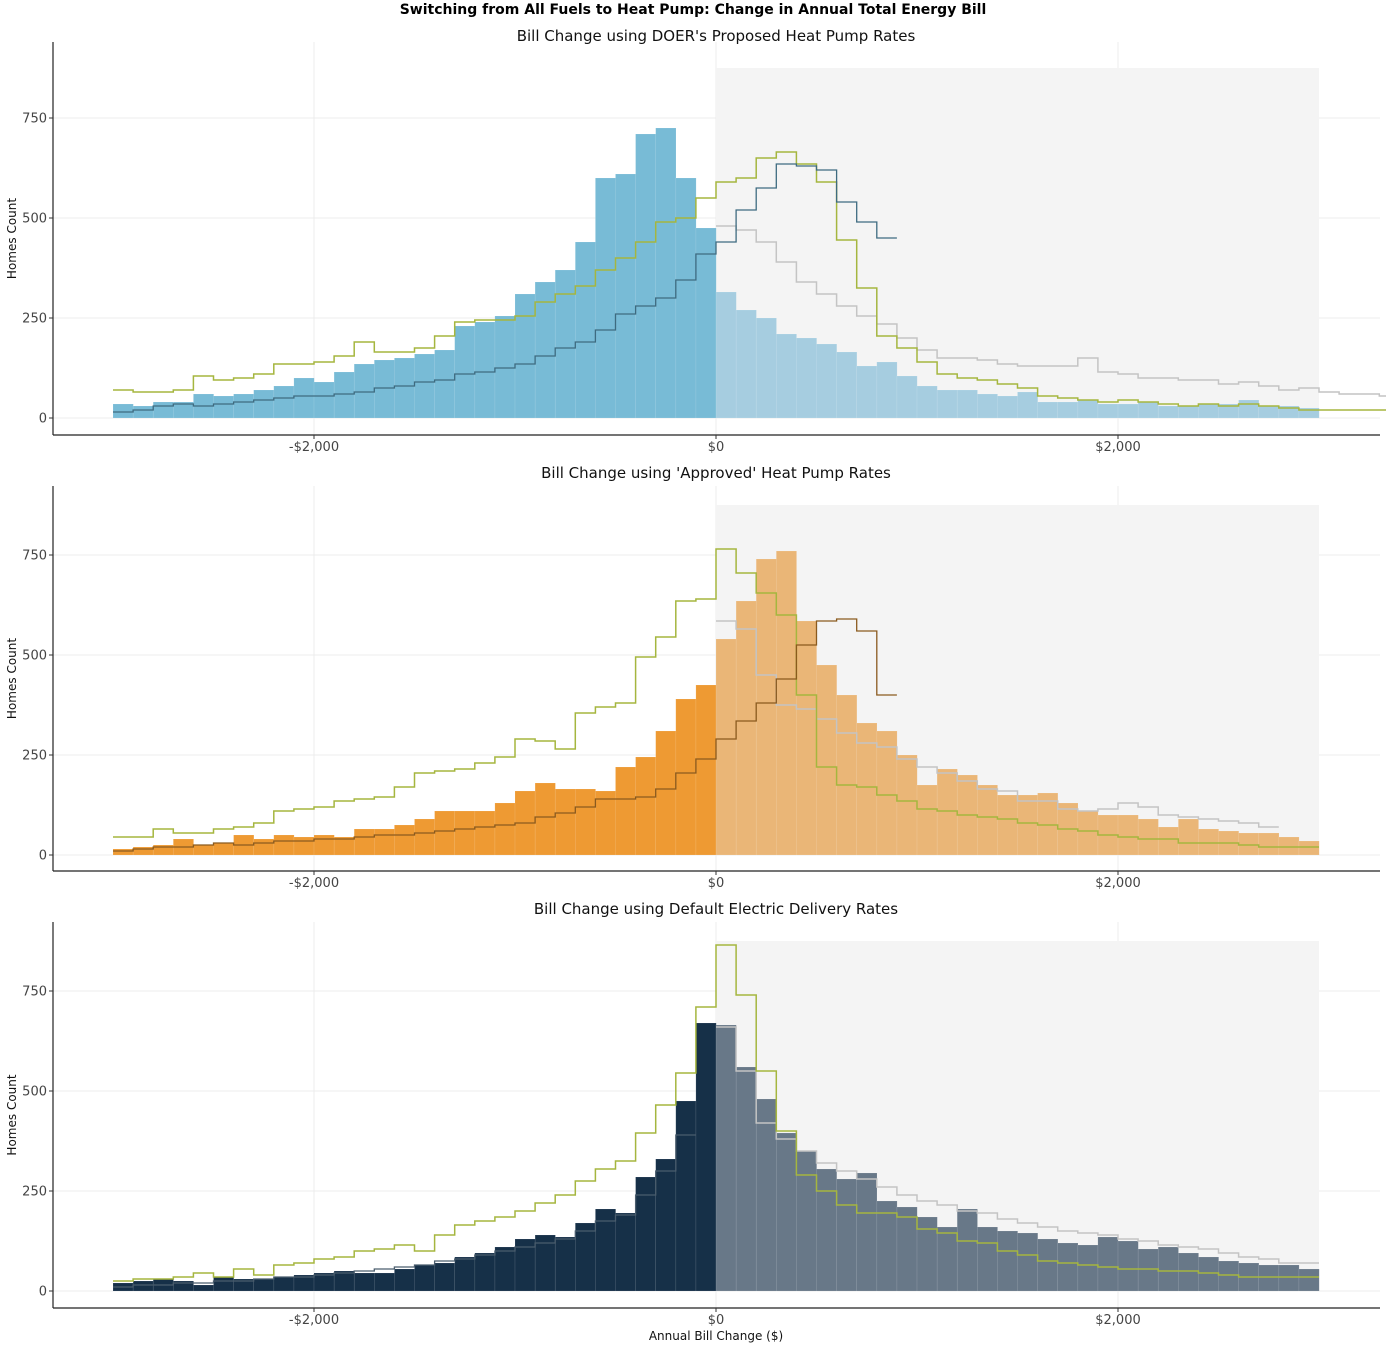  What do you see at coordinates (43, 419) in the screenshot?
I see `y-tick-label: 0` at bounding box center [43, 419].